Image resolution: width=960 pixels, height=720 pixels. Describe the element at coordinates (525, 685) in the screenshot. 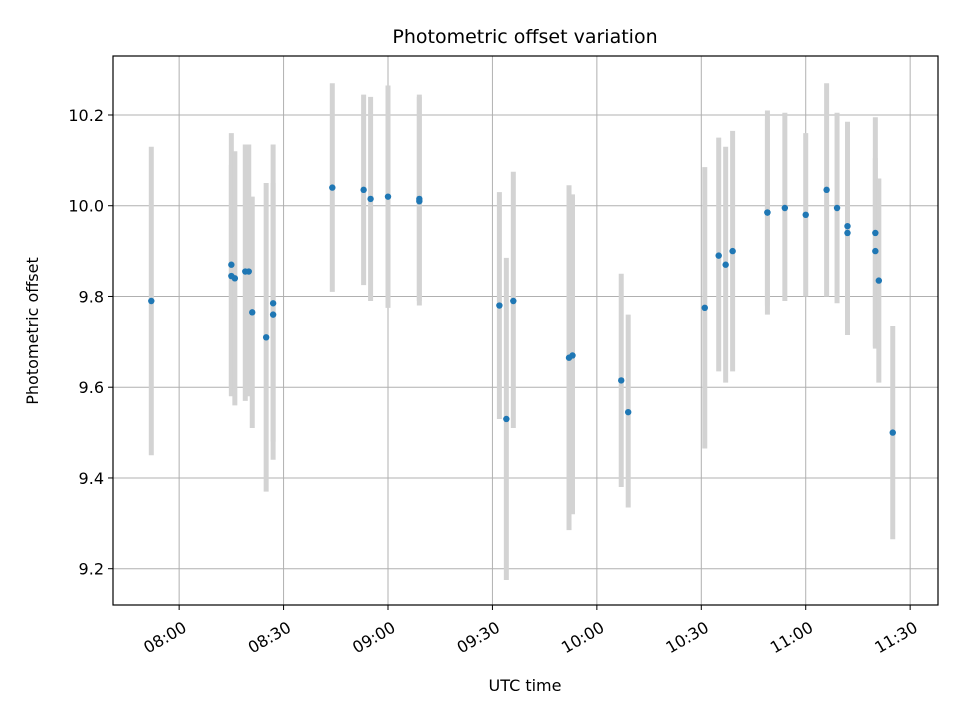

I see `x-axis-title: UTC time` at that location.